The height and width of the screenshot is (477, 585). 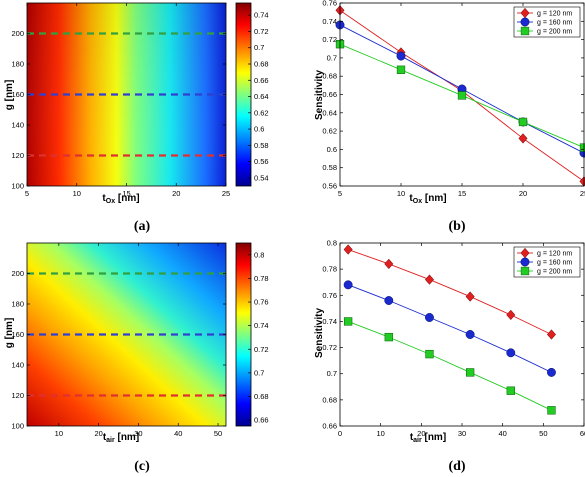 I want to click on panel-b-ylabel: Sensitivity, so click(x=319, y=95).